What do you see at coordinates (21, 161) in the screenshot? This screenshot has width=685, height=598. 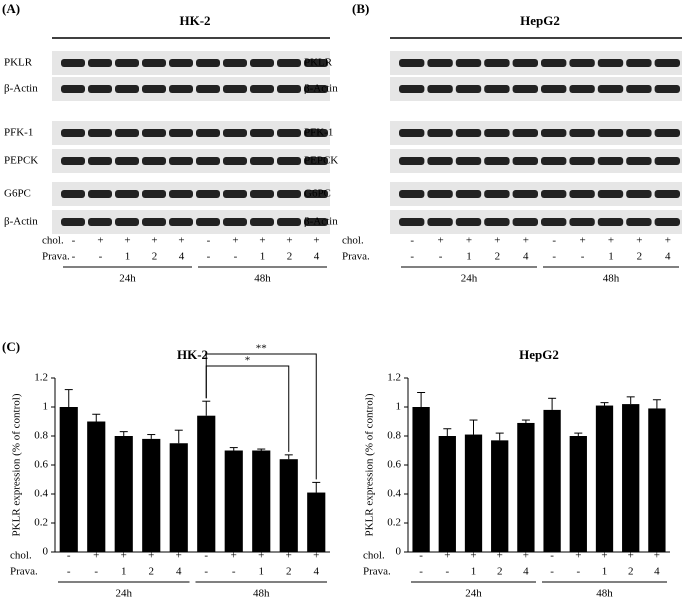 I see `blot-row-label: PEPCK` at bounding box center [21, 161].